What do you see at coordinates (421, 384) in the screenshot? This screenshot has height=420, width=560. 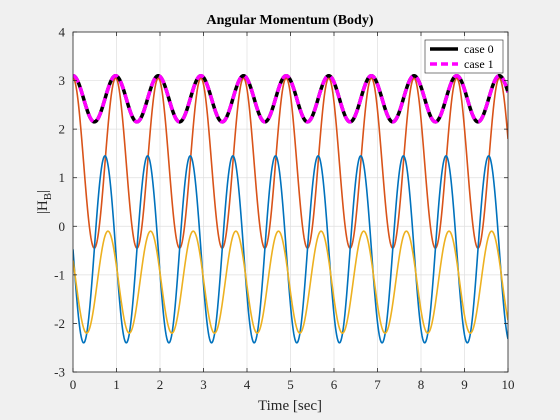 I see `x-tick-label: 8` at bounding box center [421, 384].